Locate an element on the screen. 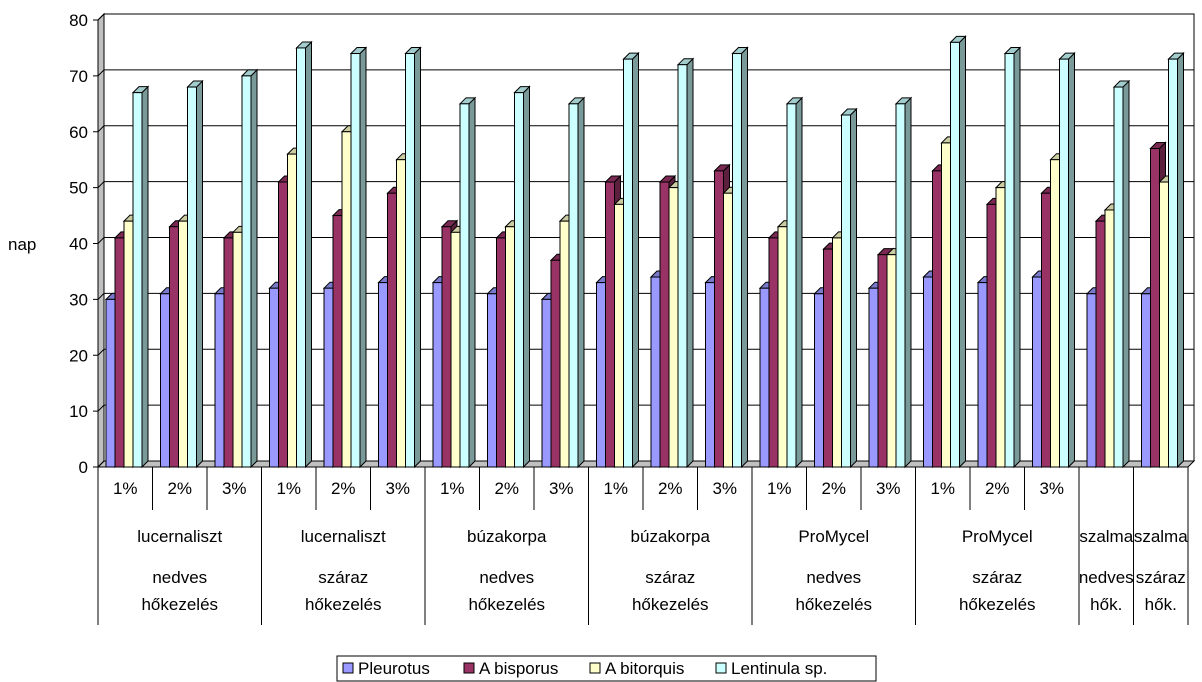  legend-label: Lentinula sp. is located at coordinates (779, 668).